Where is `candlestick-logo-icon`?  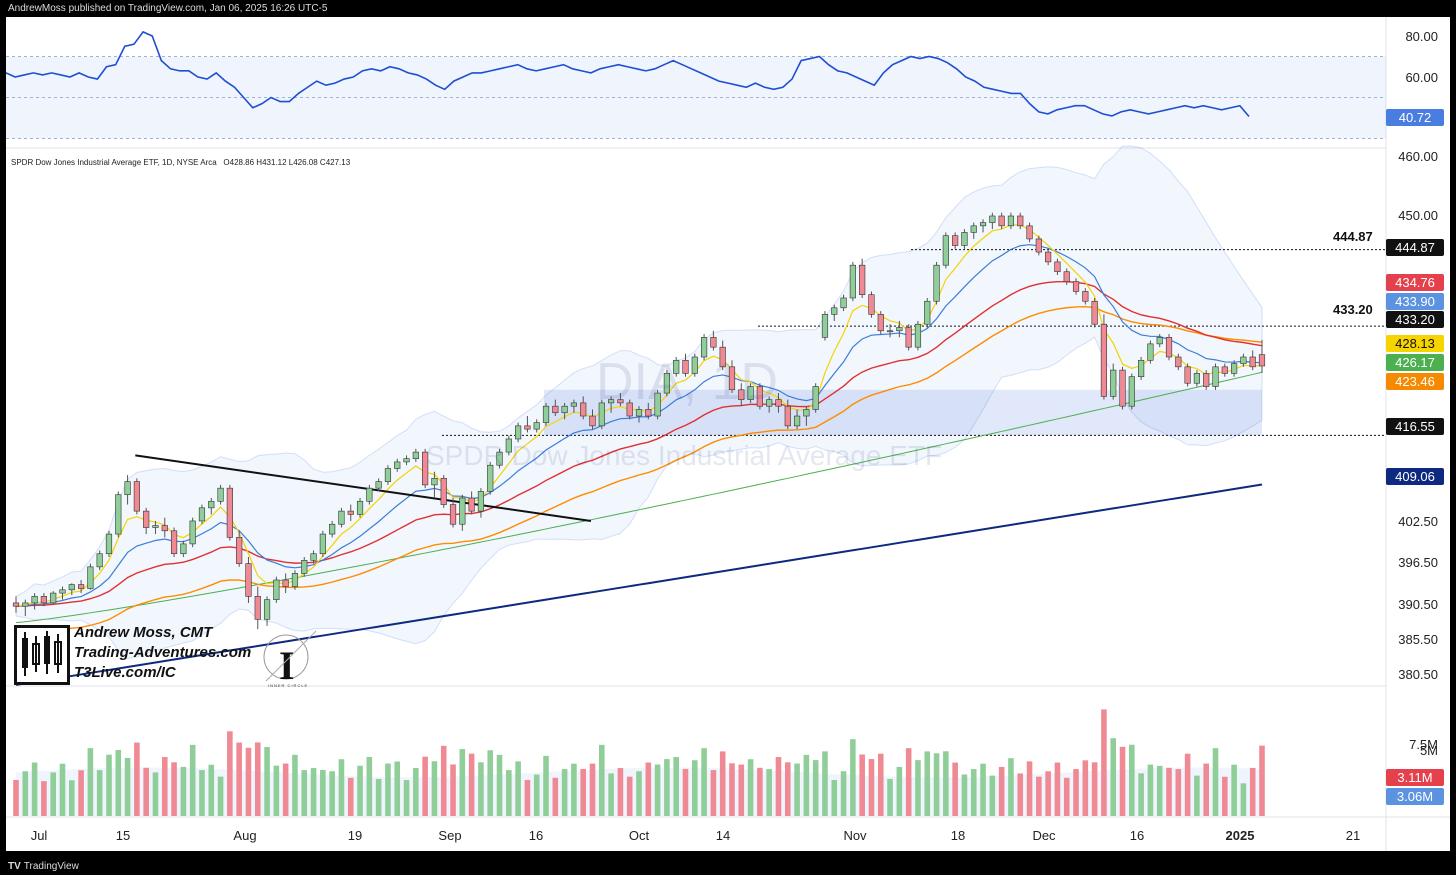
candlestick-logo-icon is located at coordinates (42, 655).